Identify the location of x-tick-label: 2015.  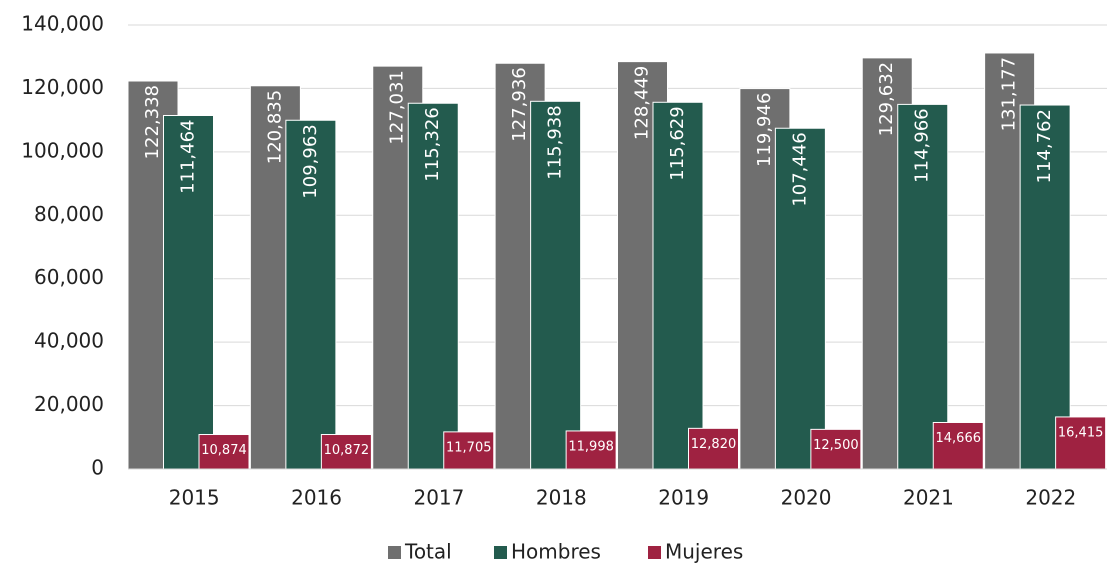
(194, 498).